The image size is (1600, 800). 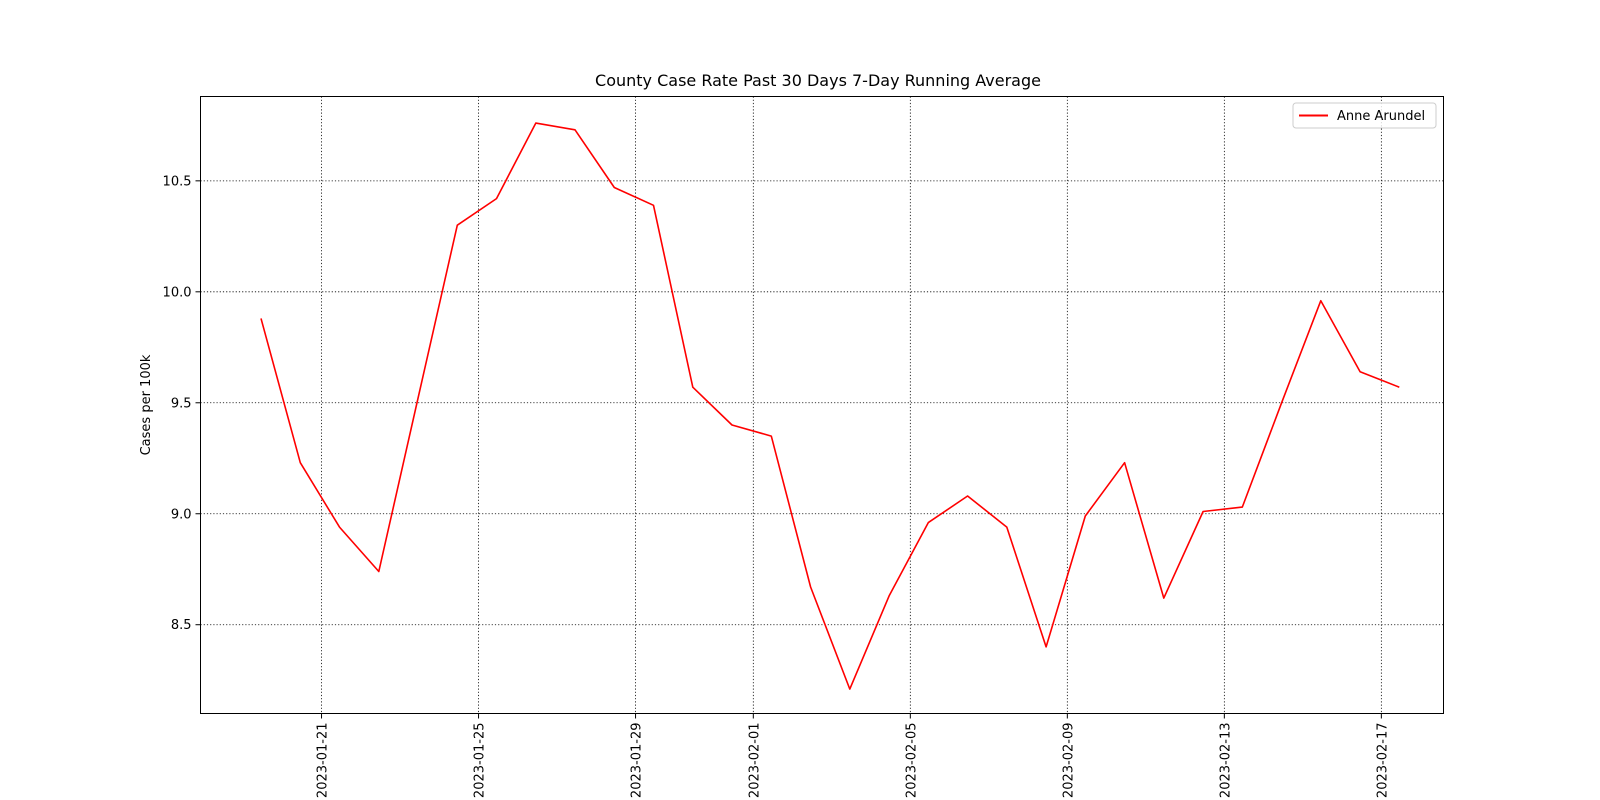 What do you see at coordinates (480, 761) in the screenshot?
I see `x-tick-label: 2023-01-25` at bounding box center [480, 761].